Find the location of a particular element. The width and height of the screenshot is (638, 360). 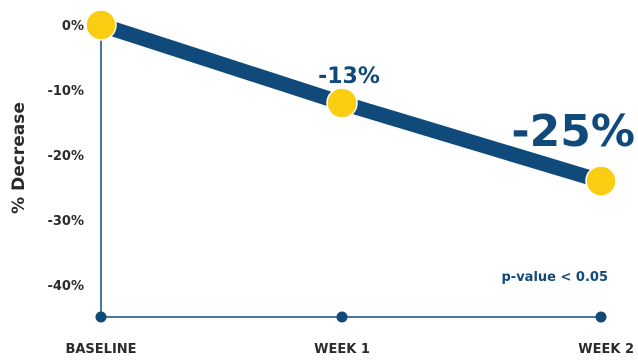

y-tick-label: -40% is located at coordinates (65, 286).